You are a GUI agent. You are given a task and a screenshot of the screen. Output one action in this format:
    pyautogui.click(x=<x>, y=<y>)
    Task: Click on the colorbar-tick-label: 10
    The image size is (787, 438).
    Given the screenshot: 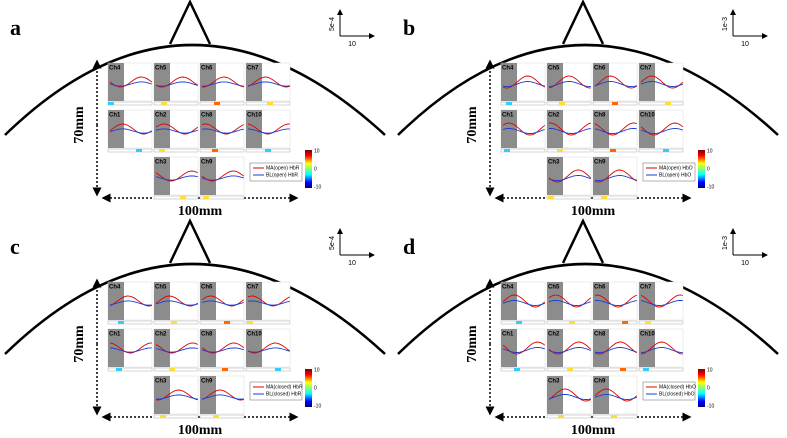 What is the action you would take?
    pyautogui.click(x=710, y=151)
    